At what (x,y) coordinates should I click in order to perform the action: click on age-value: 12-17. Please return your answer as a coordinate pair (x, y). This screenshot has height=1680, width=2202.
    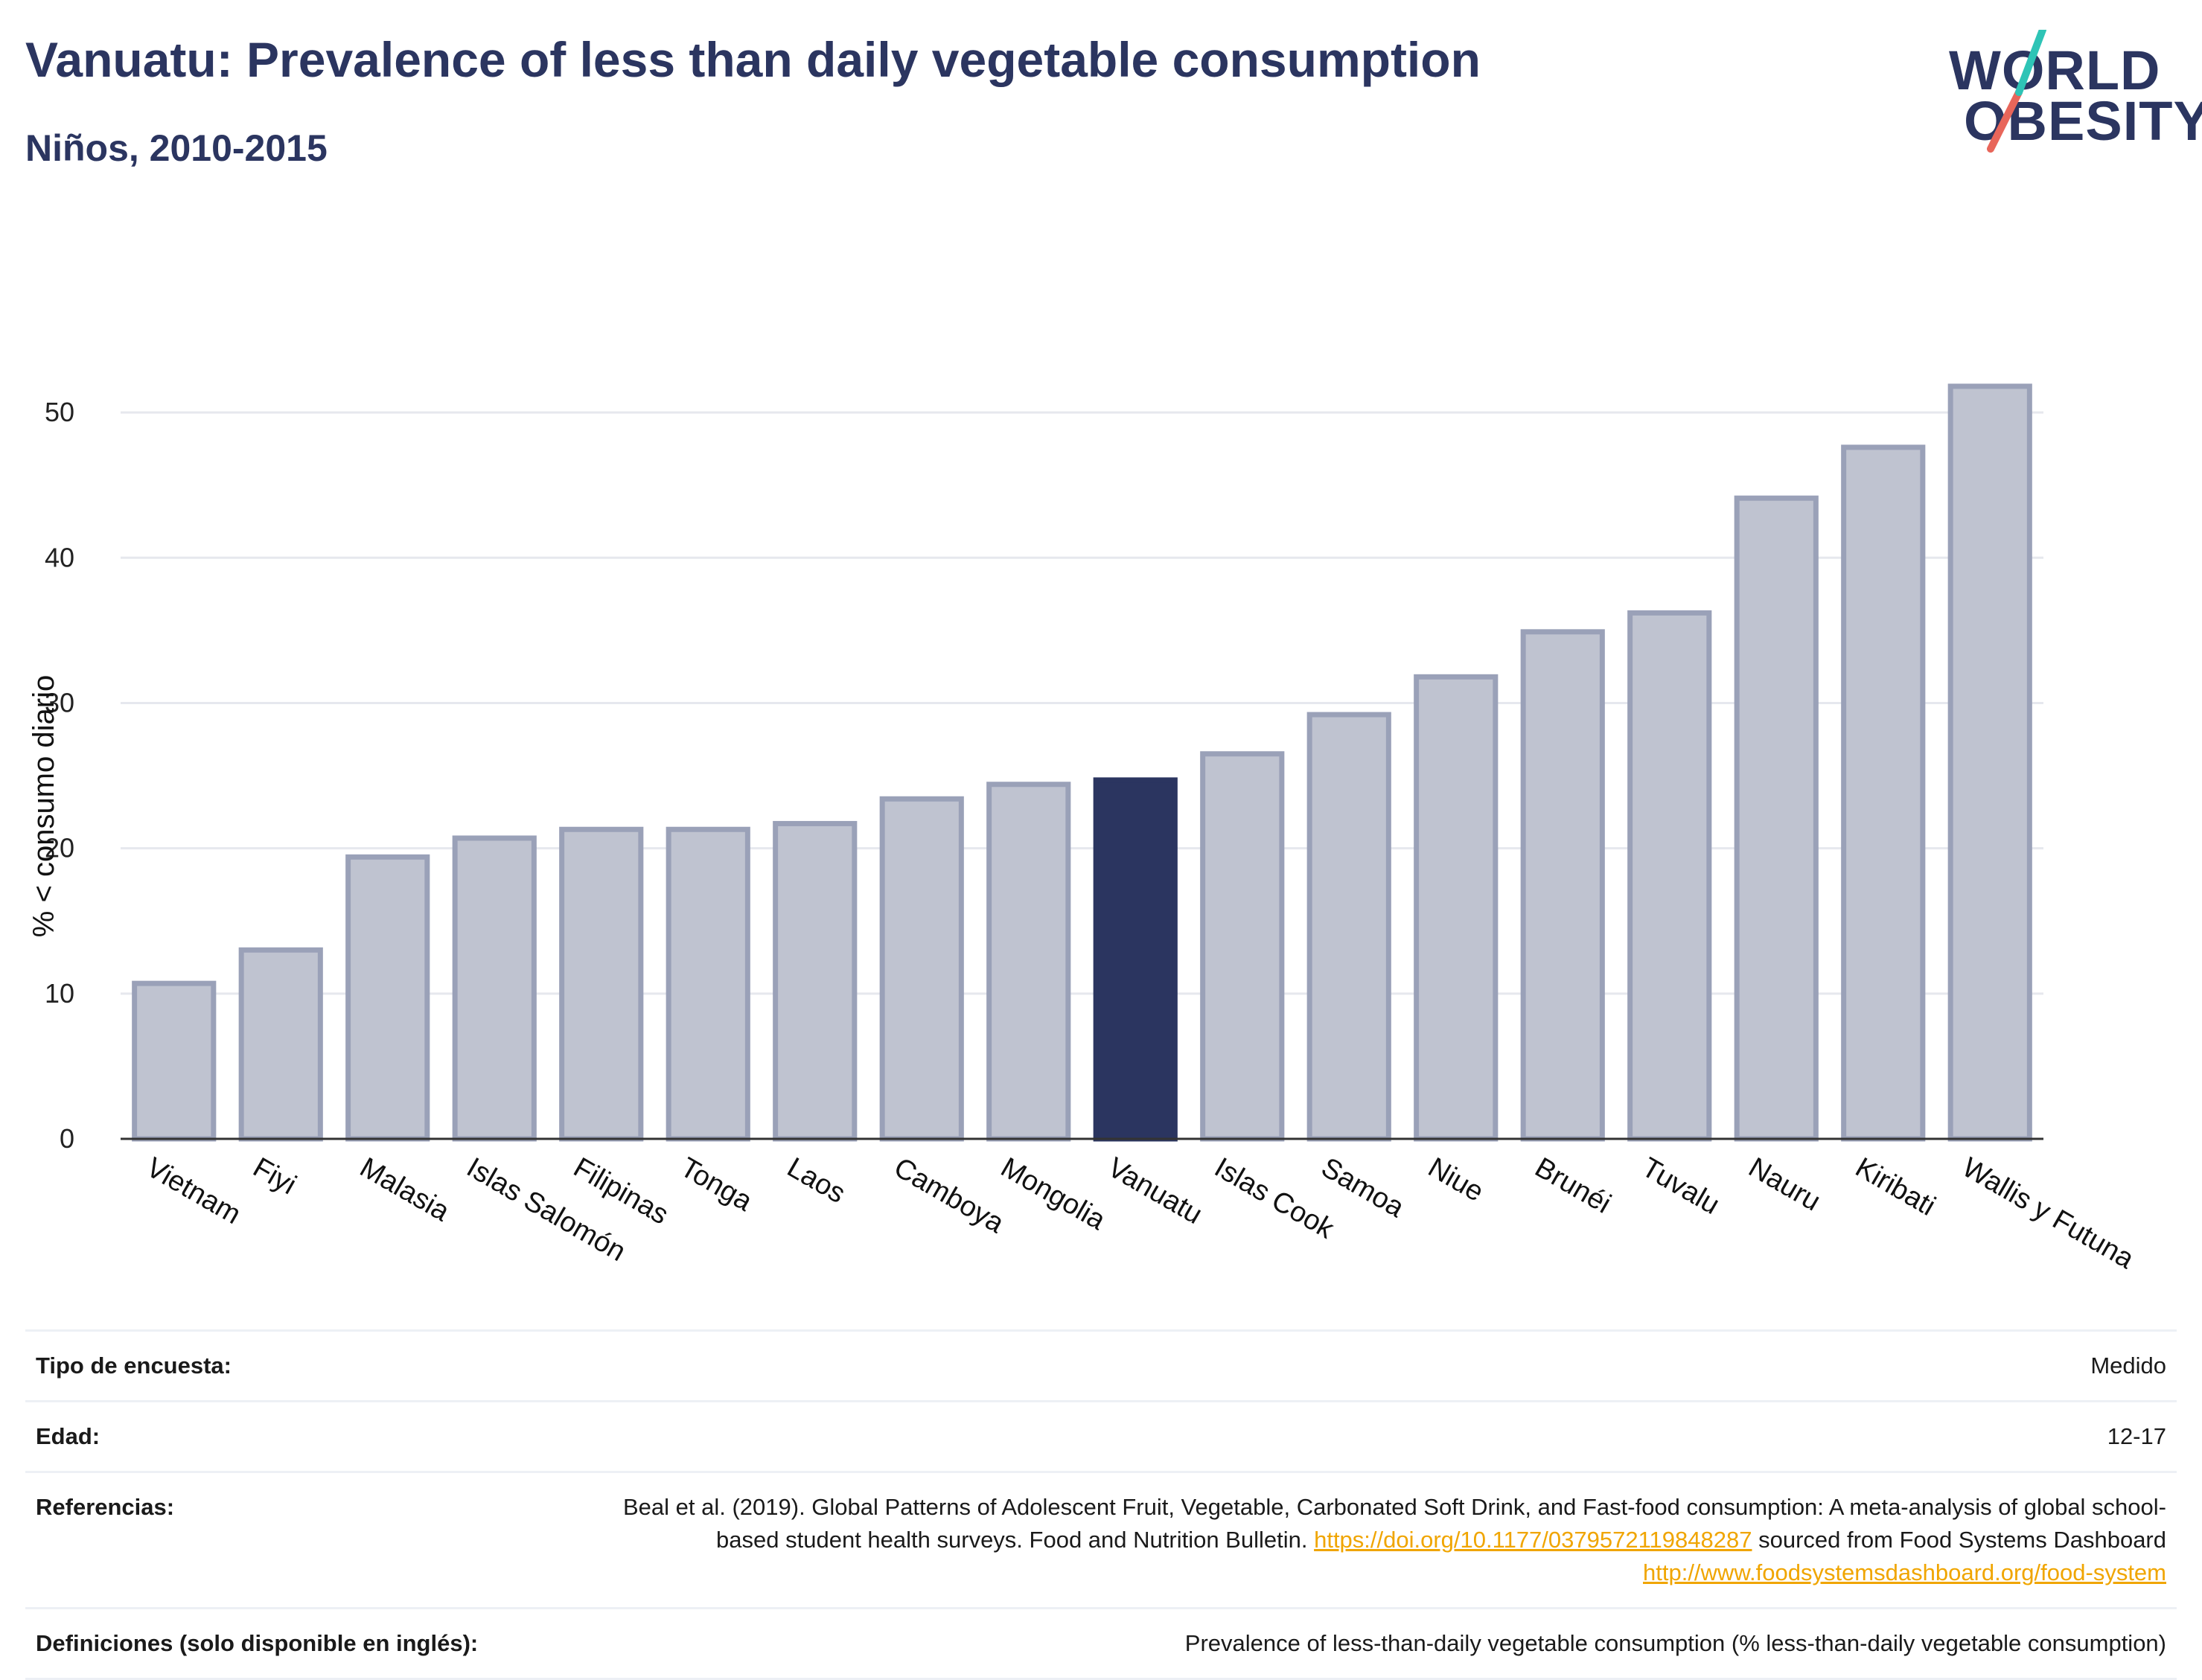
    Looking at the image, I should click on (2136, 1436).